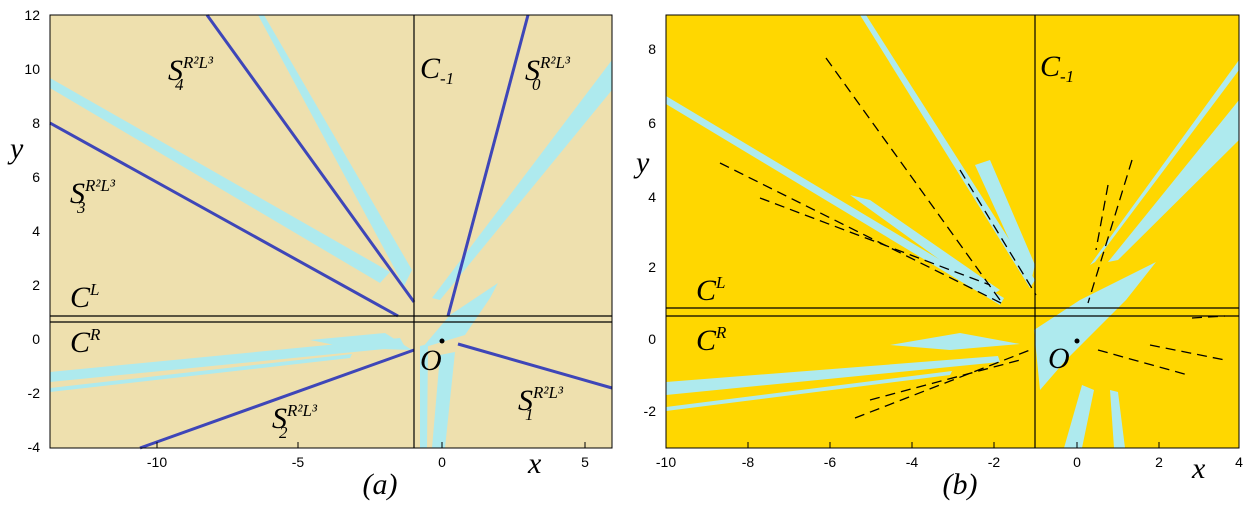 The width and height of the screenshot is (1254, 505). What do you see at coordinates (994, 462) in the screenshot?
I see `xtick-label: -2` at bounding box center [994, 462].